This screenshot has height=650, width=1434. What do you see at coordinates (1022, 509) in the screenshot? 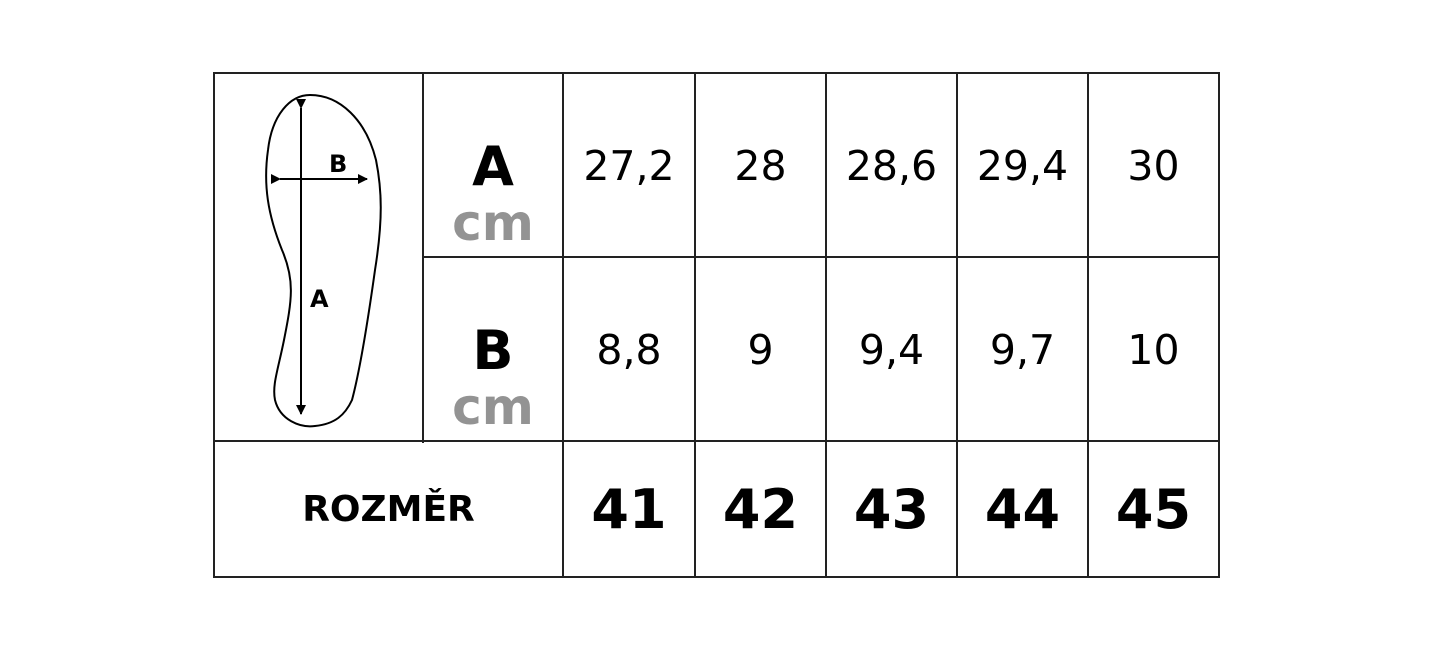
I see `size-44: 44` at bounding box center [1022, 509].